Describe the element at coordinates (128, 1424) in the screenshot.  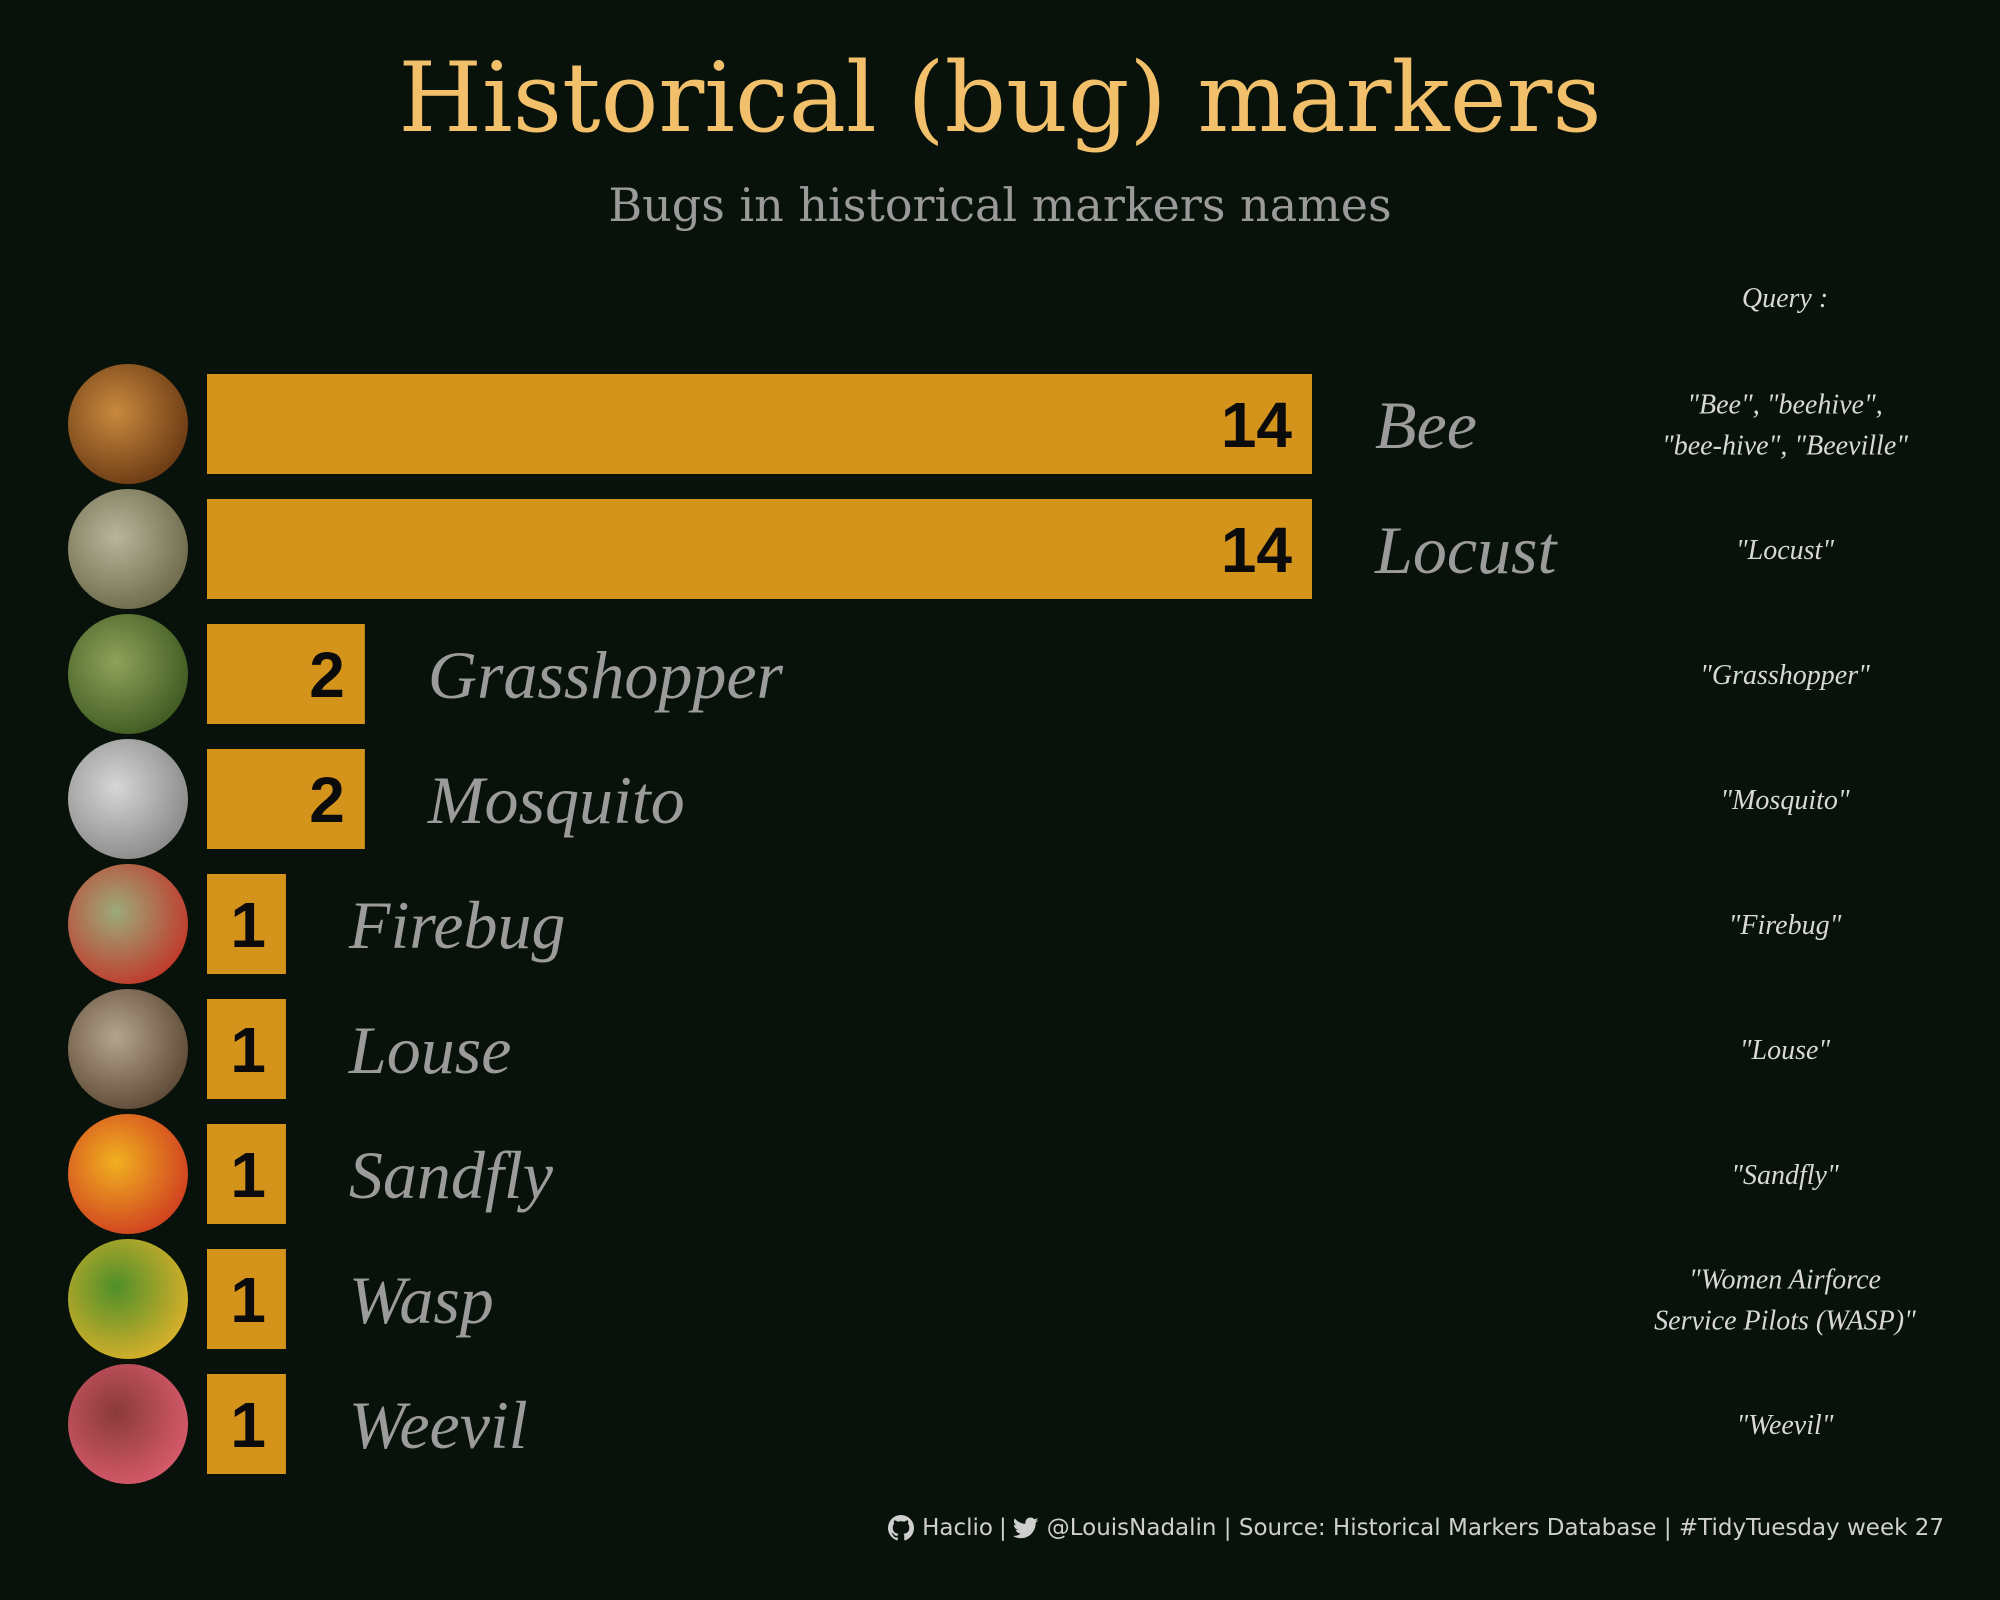
I see `weevil-photo-icon` at that location.